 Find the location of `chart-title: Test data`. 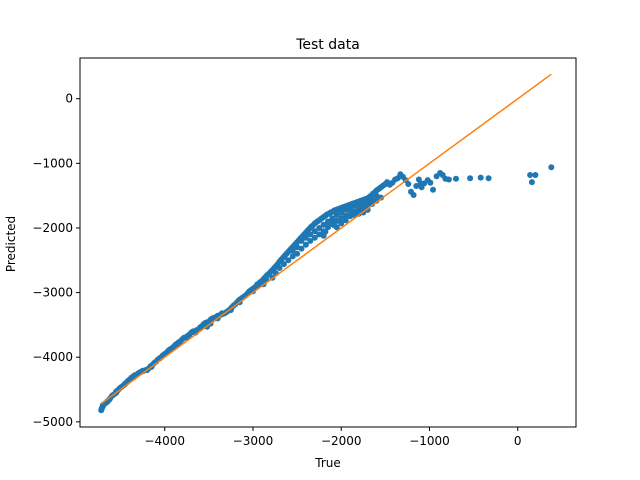

chart-title: Test data is located at coordinates (327, 45).